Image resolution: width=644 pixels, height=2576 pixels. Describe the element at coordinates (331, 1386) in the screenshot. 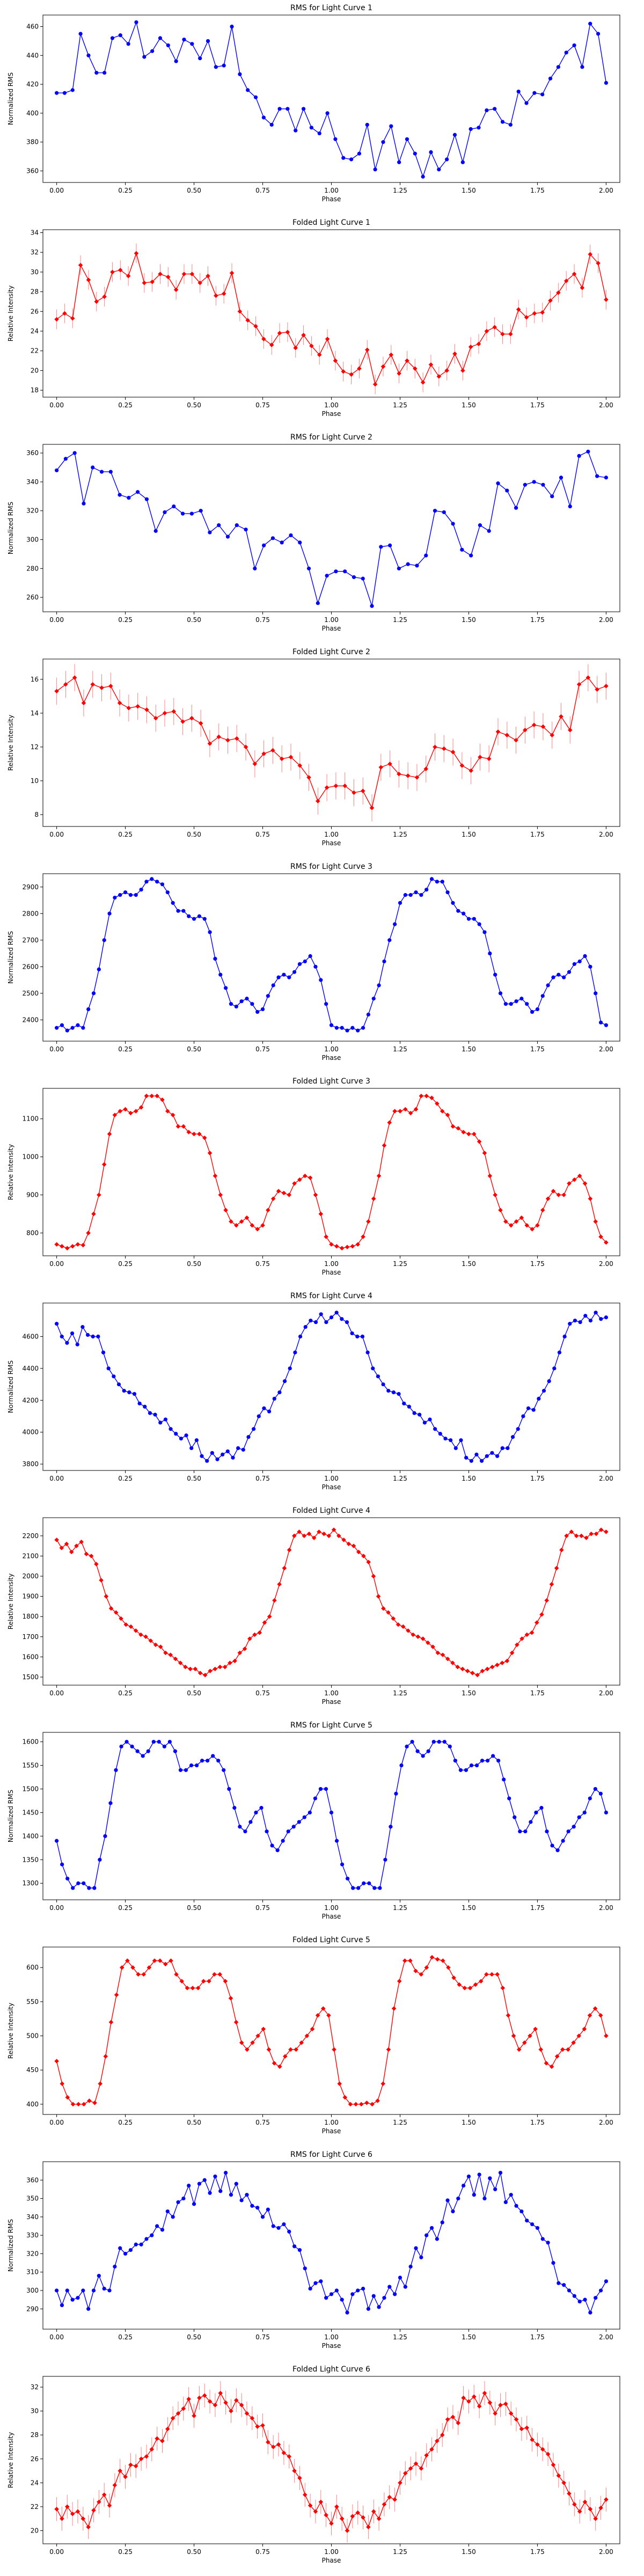

I see `plot-frame` at that location.